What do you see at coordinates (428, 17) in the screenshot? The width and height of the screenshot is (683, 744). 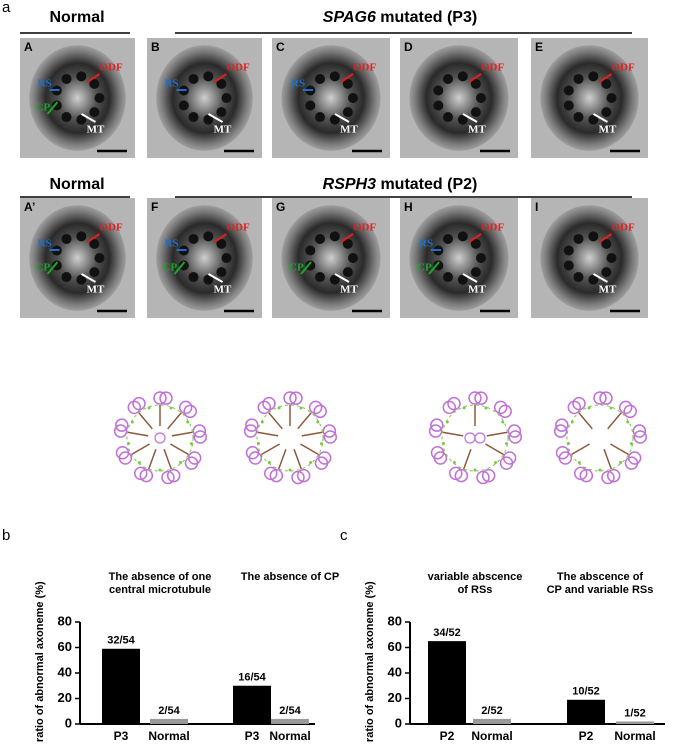 I see `mutation-text: mutated (P3)` at bounding box center [428, 17].